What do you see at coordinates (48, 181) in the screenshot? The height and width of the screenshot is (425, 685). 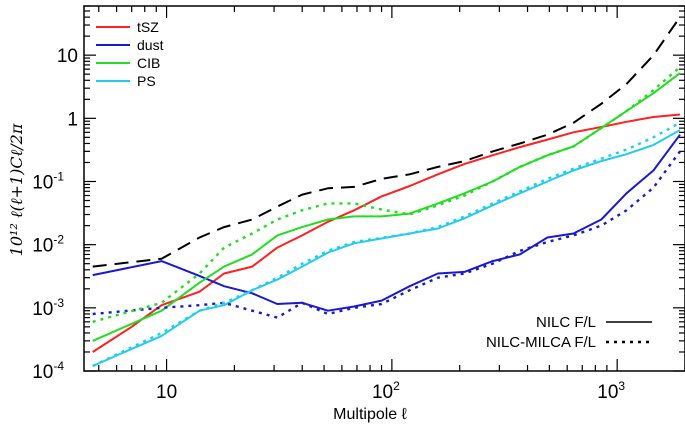 I see `y-tick-label: 10⁻¹` at bounding box center [48, 181].